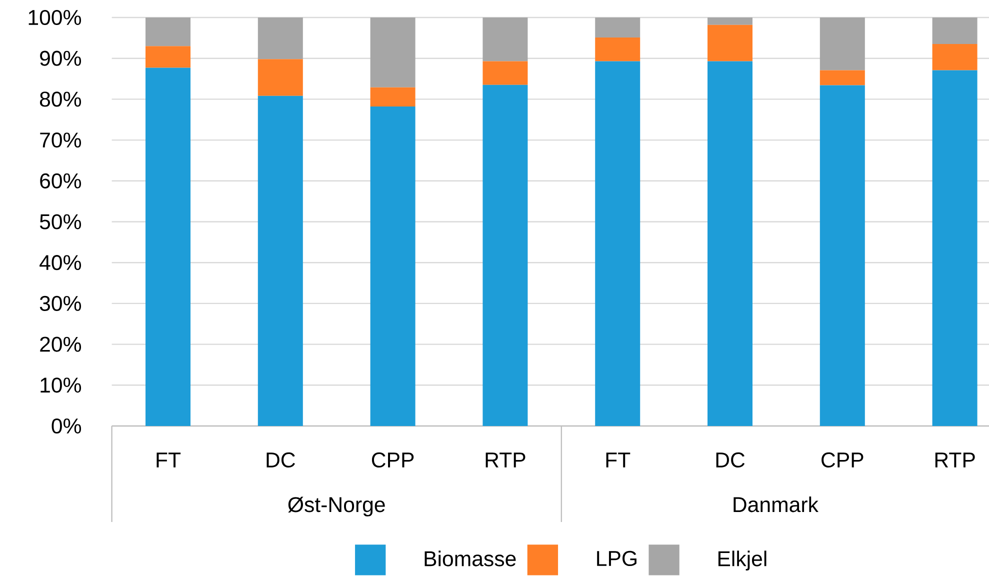 The image size is (989, 577). Describe the element at coordinates (60, 385) in the screenshot. I see `y-tick-label: 10%` at that location.